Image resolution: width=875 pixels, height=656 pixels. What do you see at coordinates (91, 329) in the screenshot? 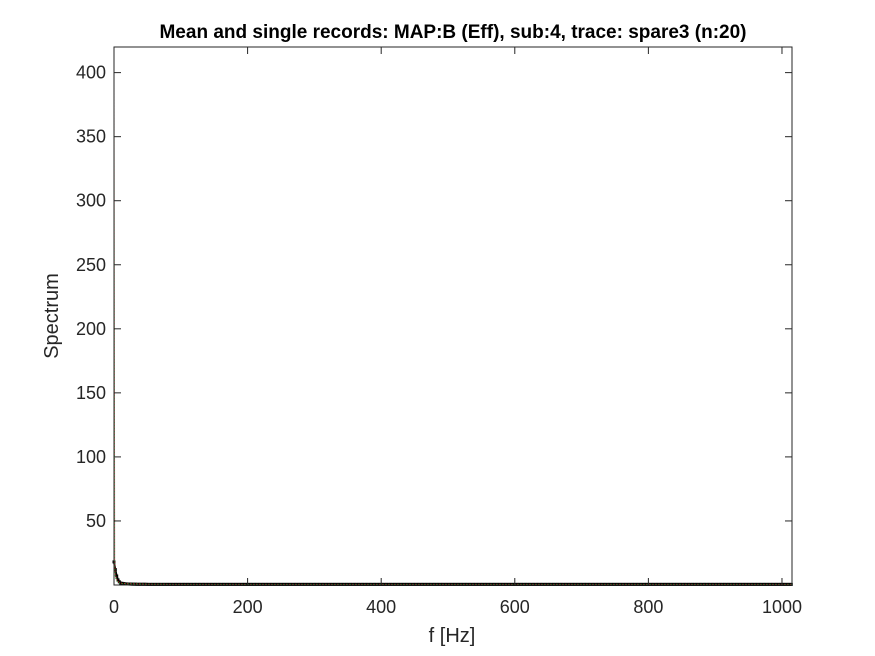
I see `y-tick-label: 200` at bounding box center [91, 329].